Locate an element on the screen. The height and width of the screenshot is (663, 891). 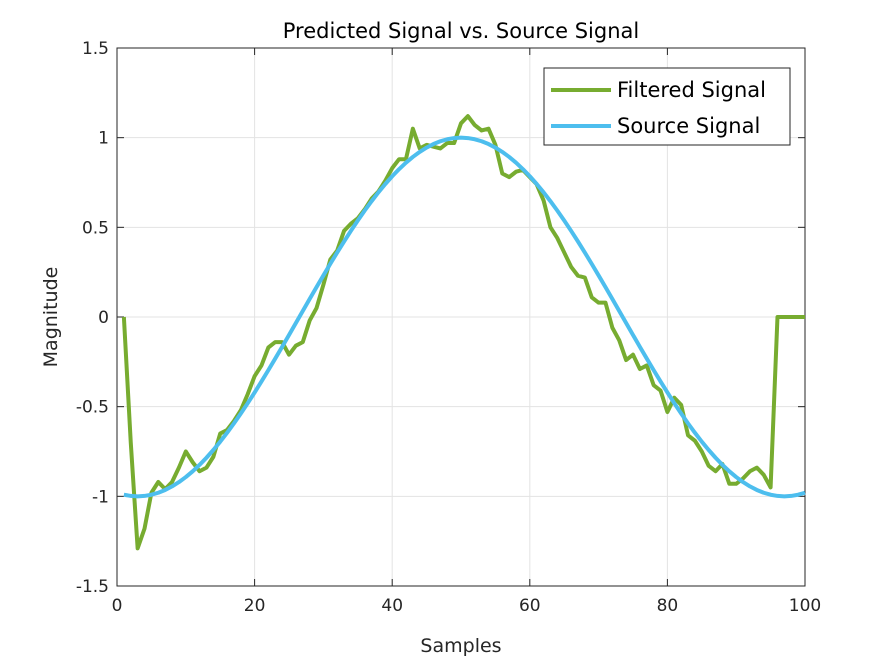
y-tick-label: 0 is located at coordinates (103, 318).